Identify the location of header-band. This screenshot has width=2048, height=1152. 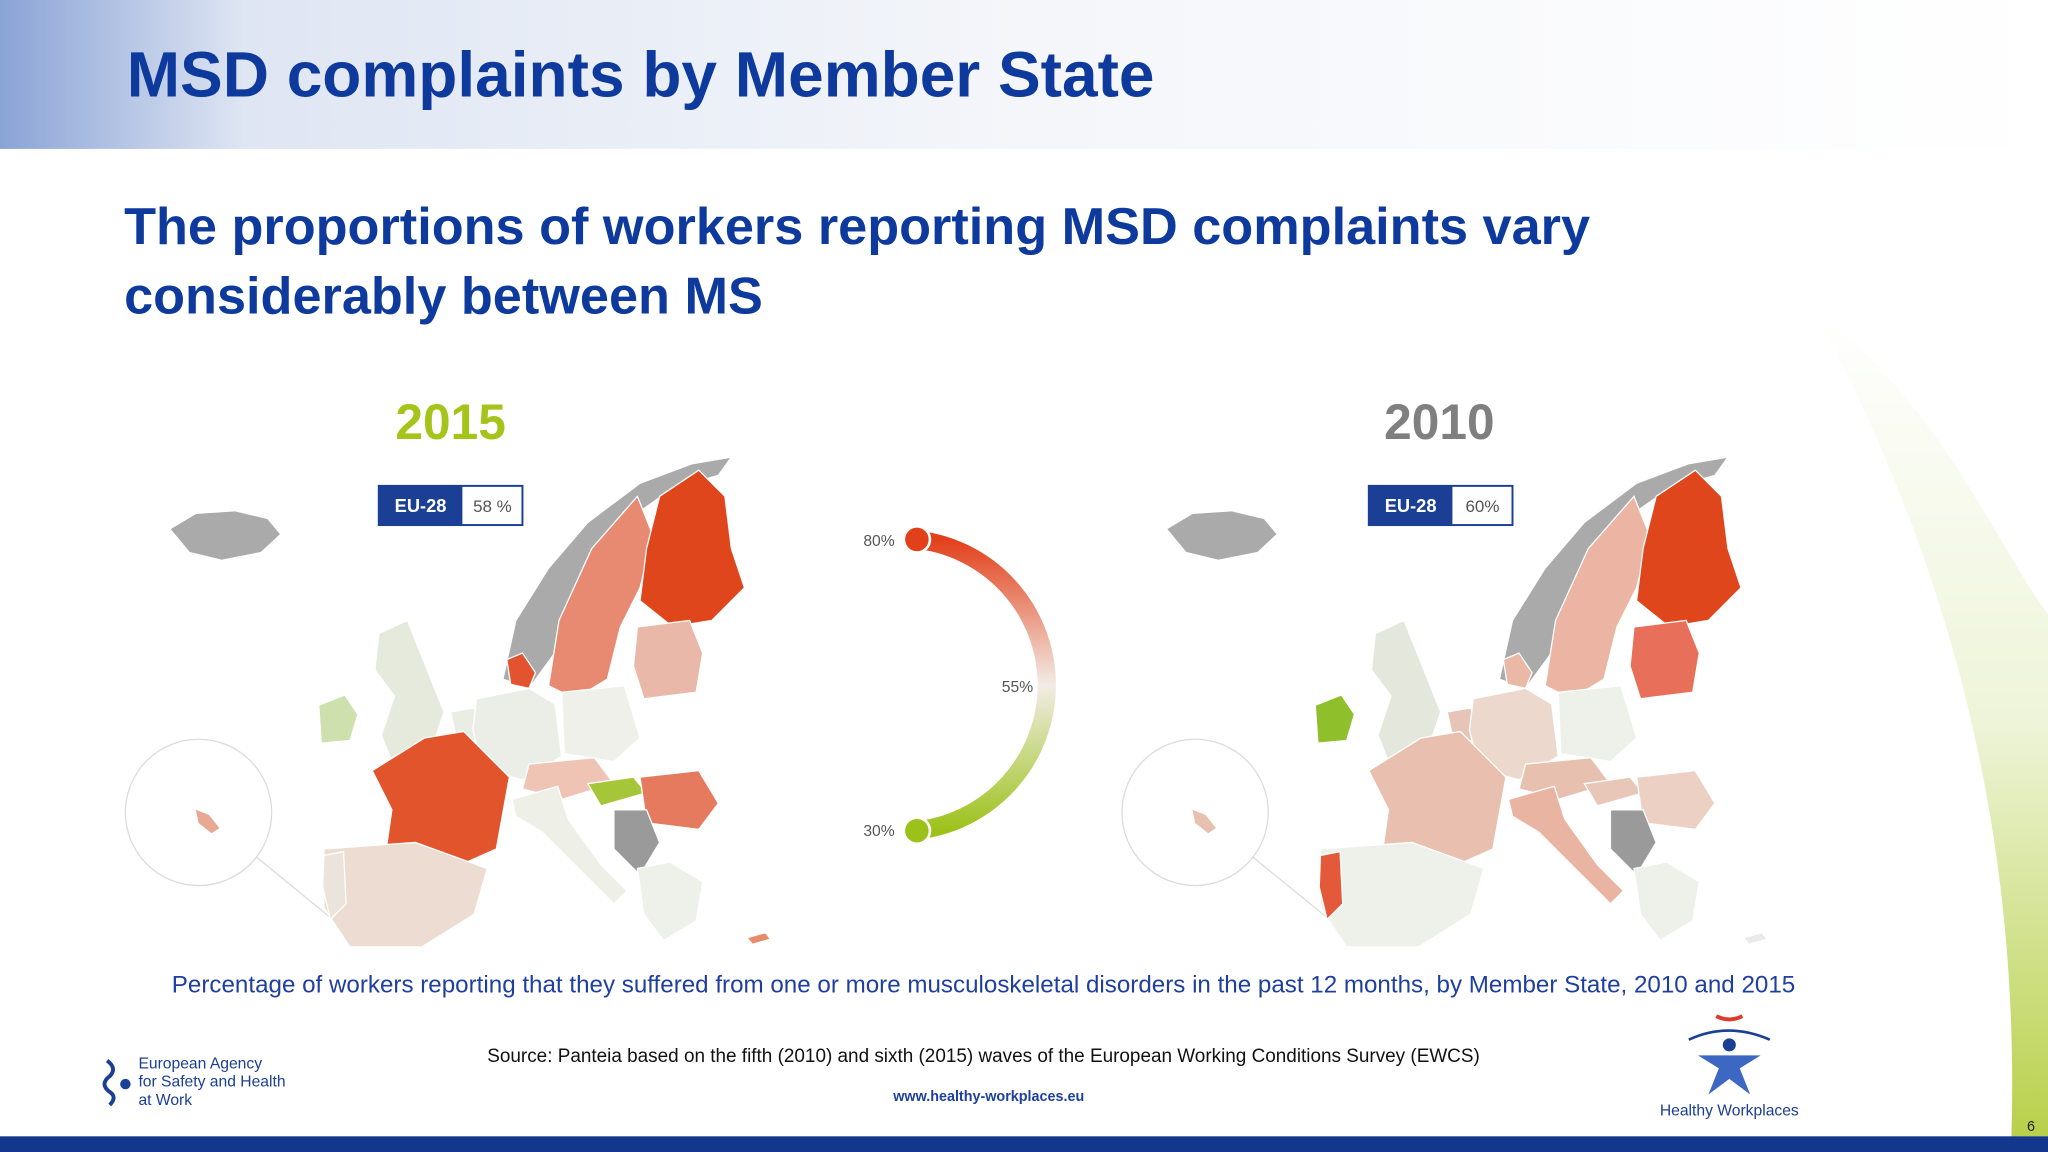
(1024, 74).